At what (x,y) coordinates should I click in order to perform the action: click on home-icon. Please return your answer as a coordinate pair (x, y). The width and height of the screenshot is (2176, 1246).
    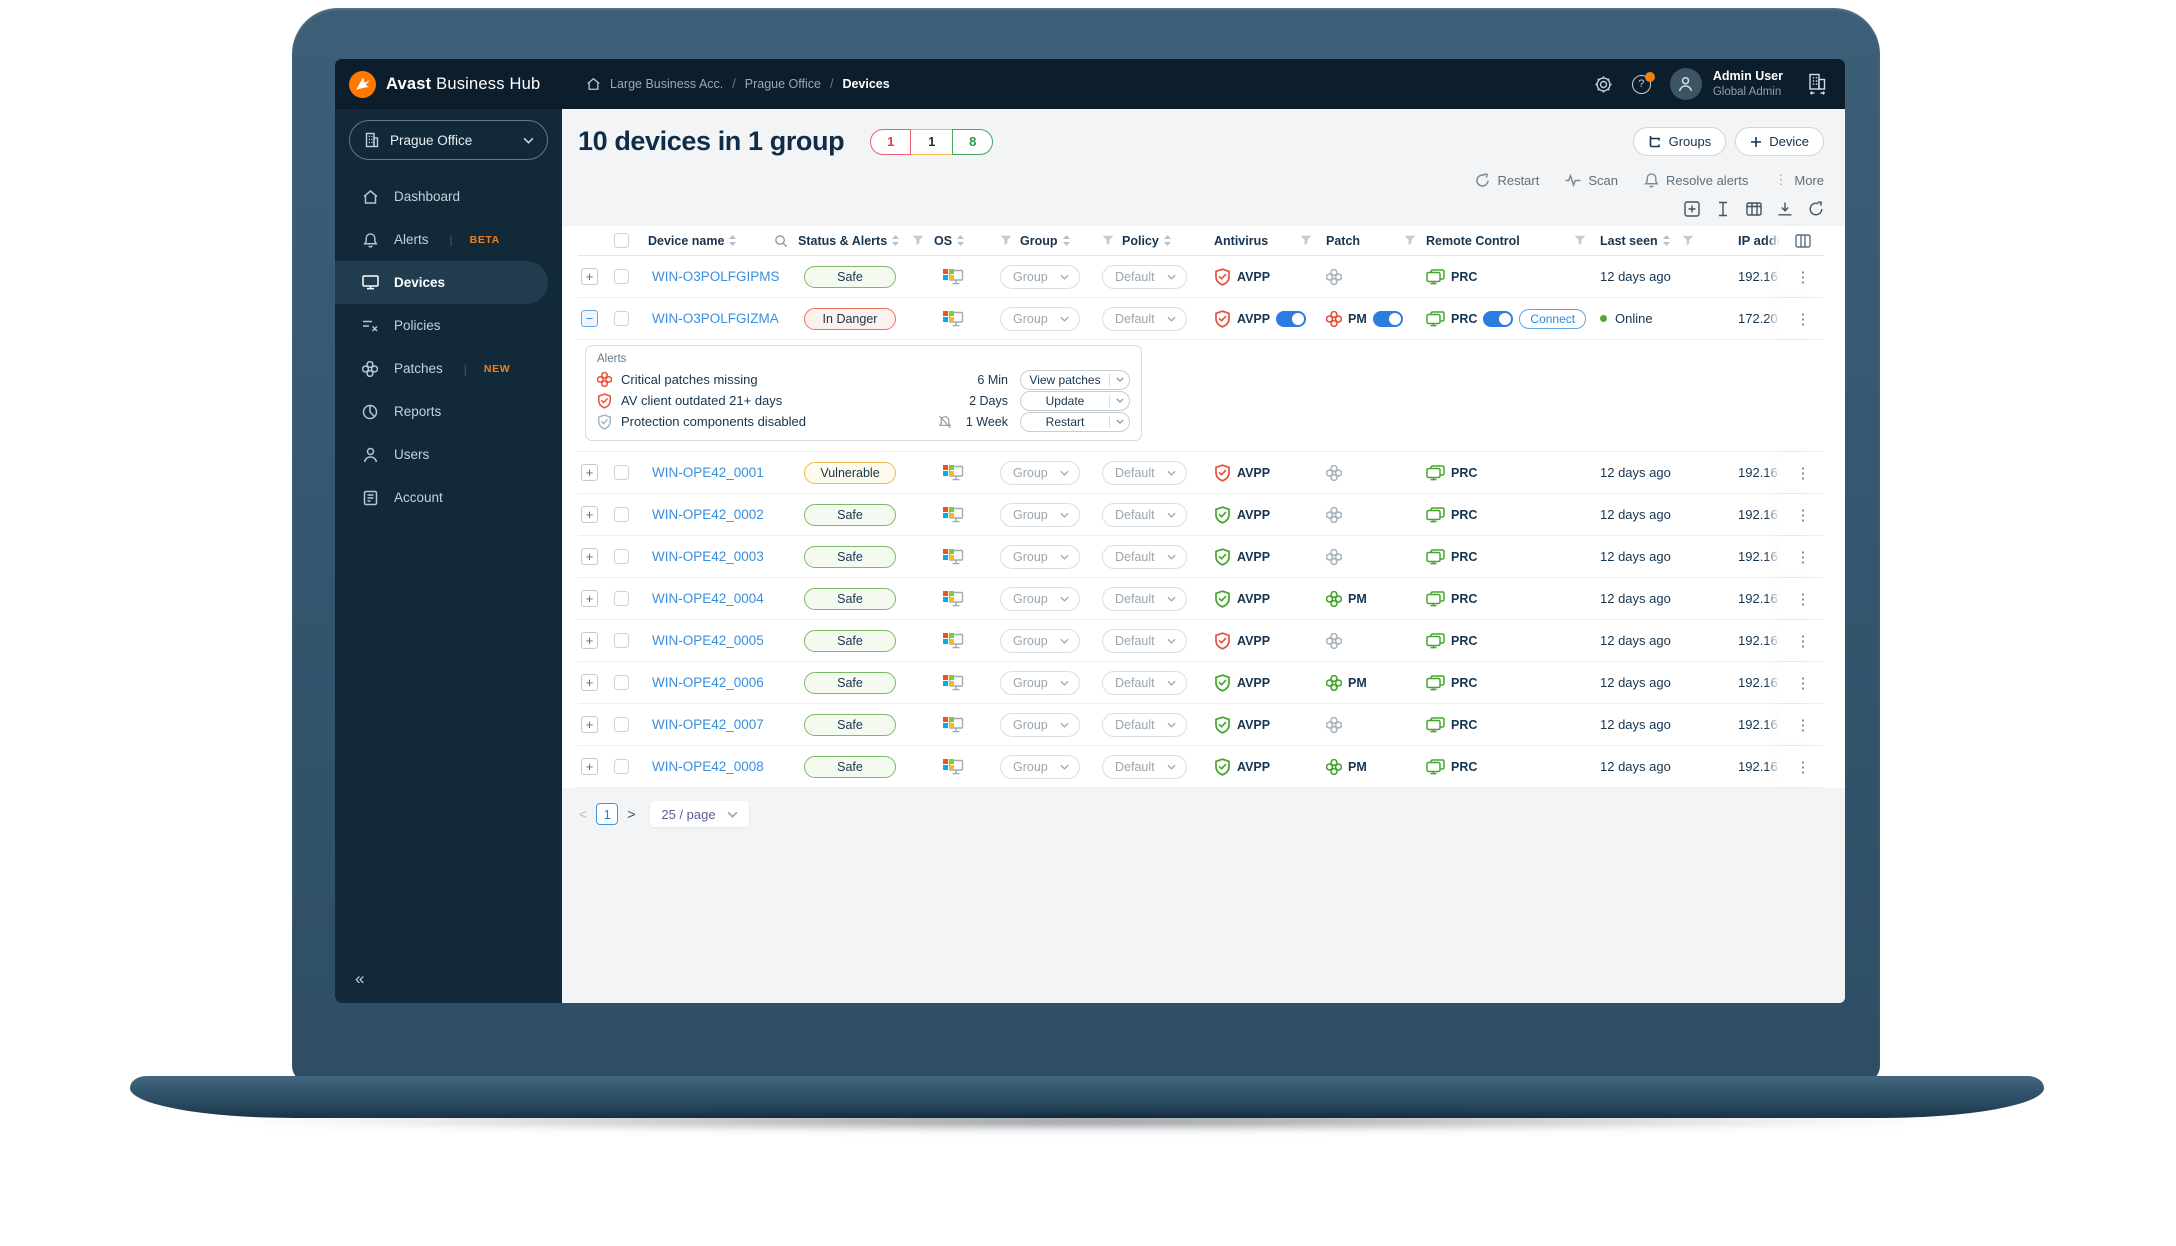
    Looking at the image, I should click on (593, 84).